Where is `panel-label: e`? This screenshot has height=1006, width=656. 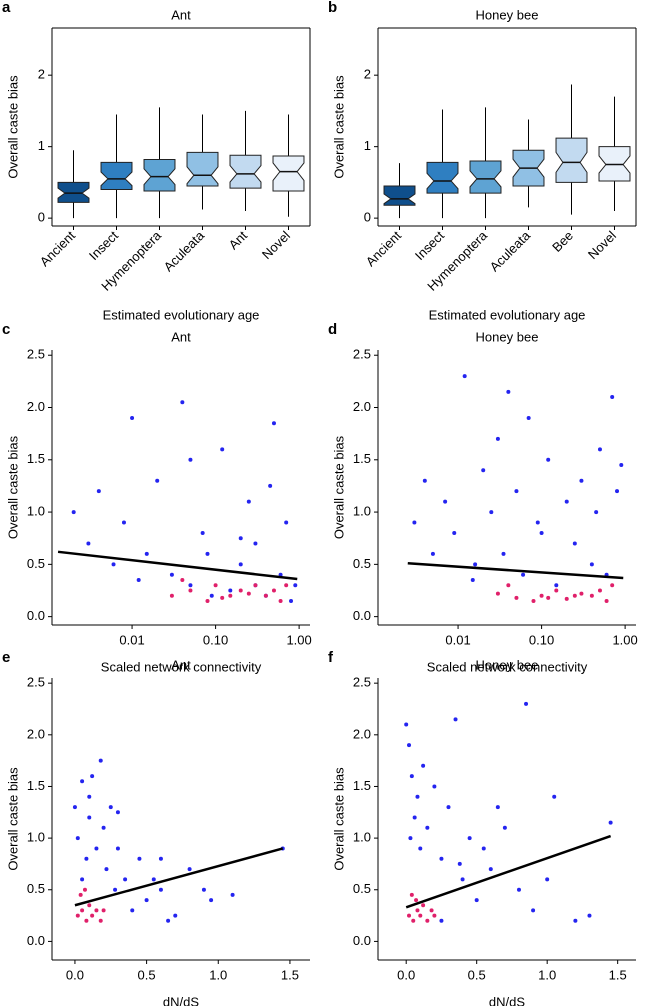
panel-label: e is located at coordinates (6, 657).